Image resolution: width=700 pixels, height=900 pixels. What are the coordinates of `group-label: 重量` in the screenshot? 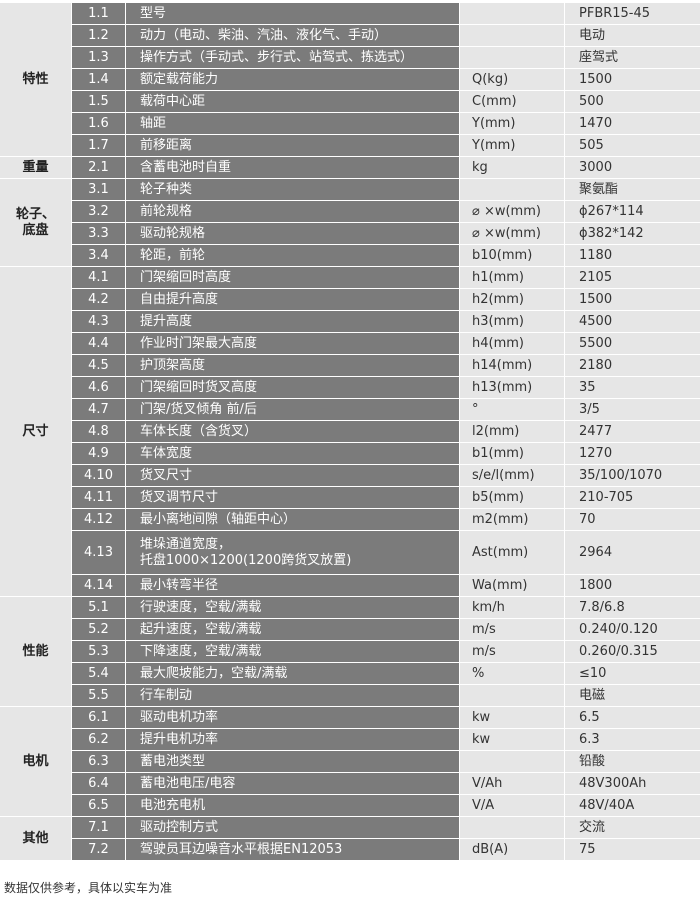 It's located at (36, 168).